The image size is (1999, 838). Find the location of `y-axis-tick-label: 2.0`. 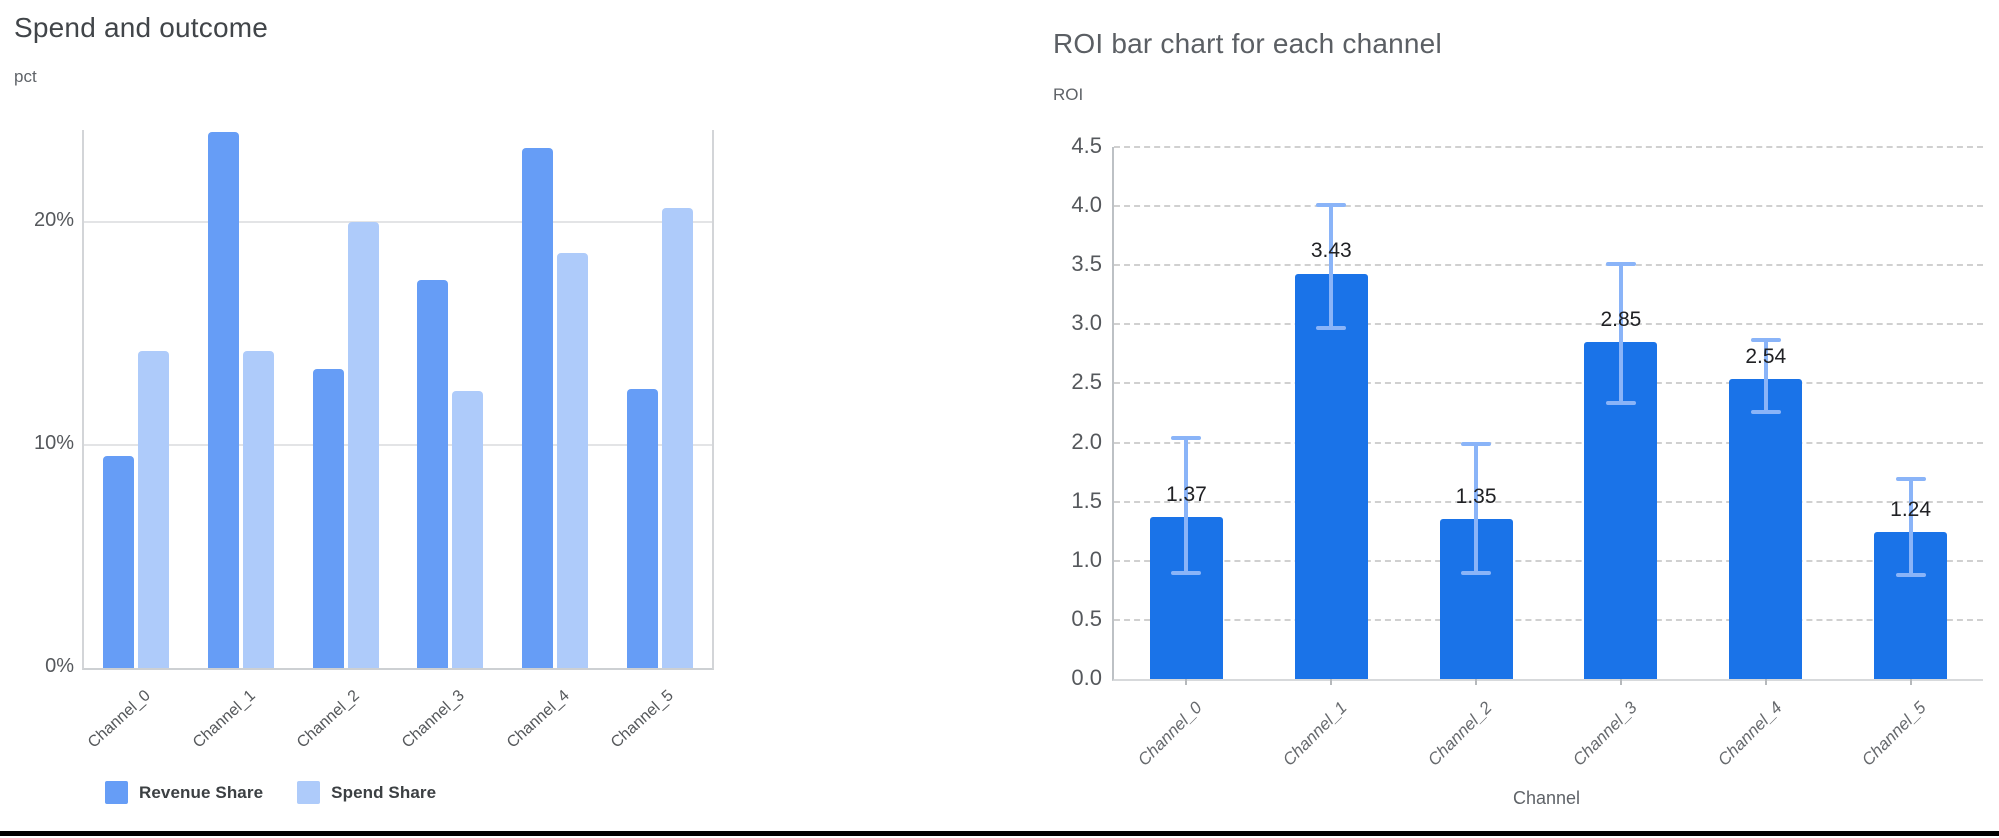

y-axis-tick-label: 2.0 is located at coordinates (1086, 441).